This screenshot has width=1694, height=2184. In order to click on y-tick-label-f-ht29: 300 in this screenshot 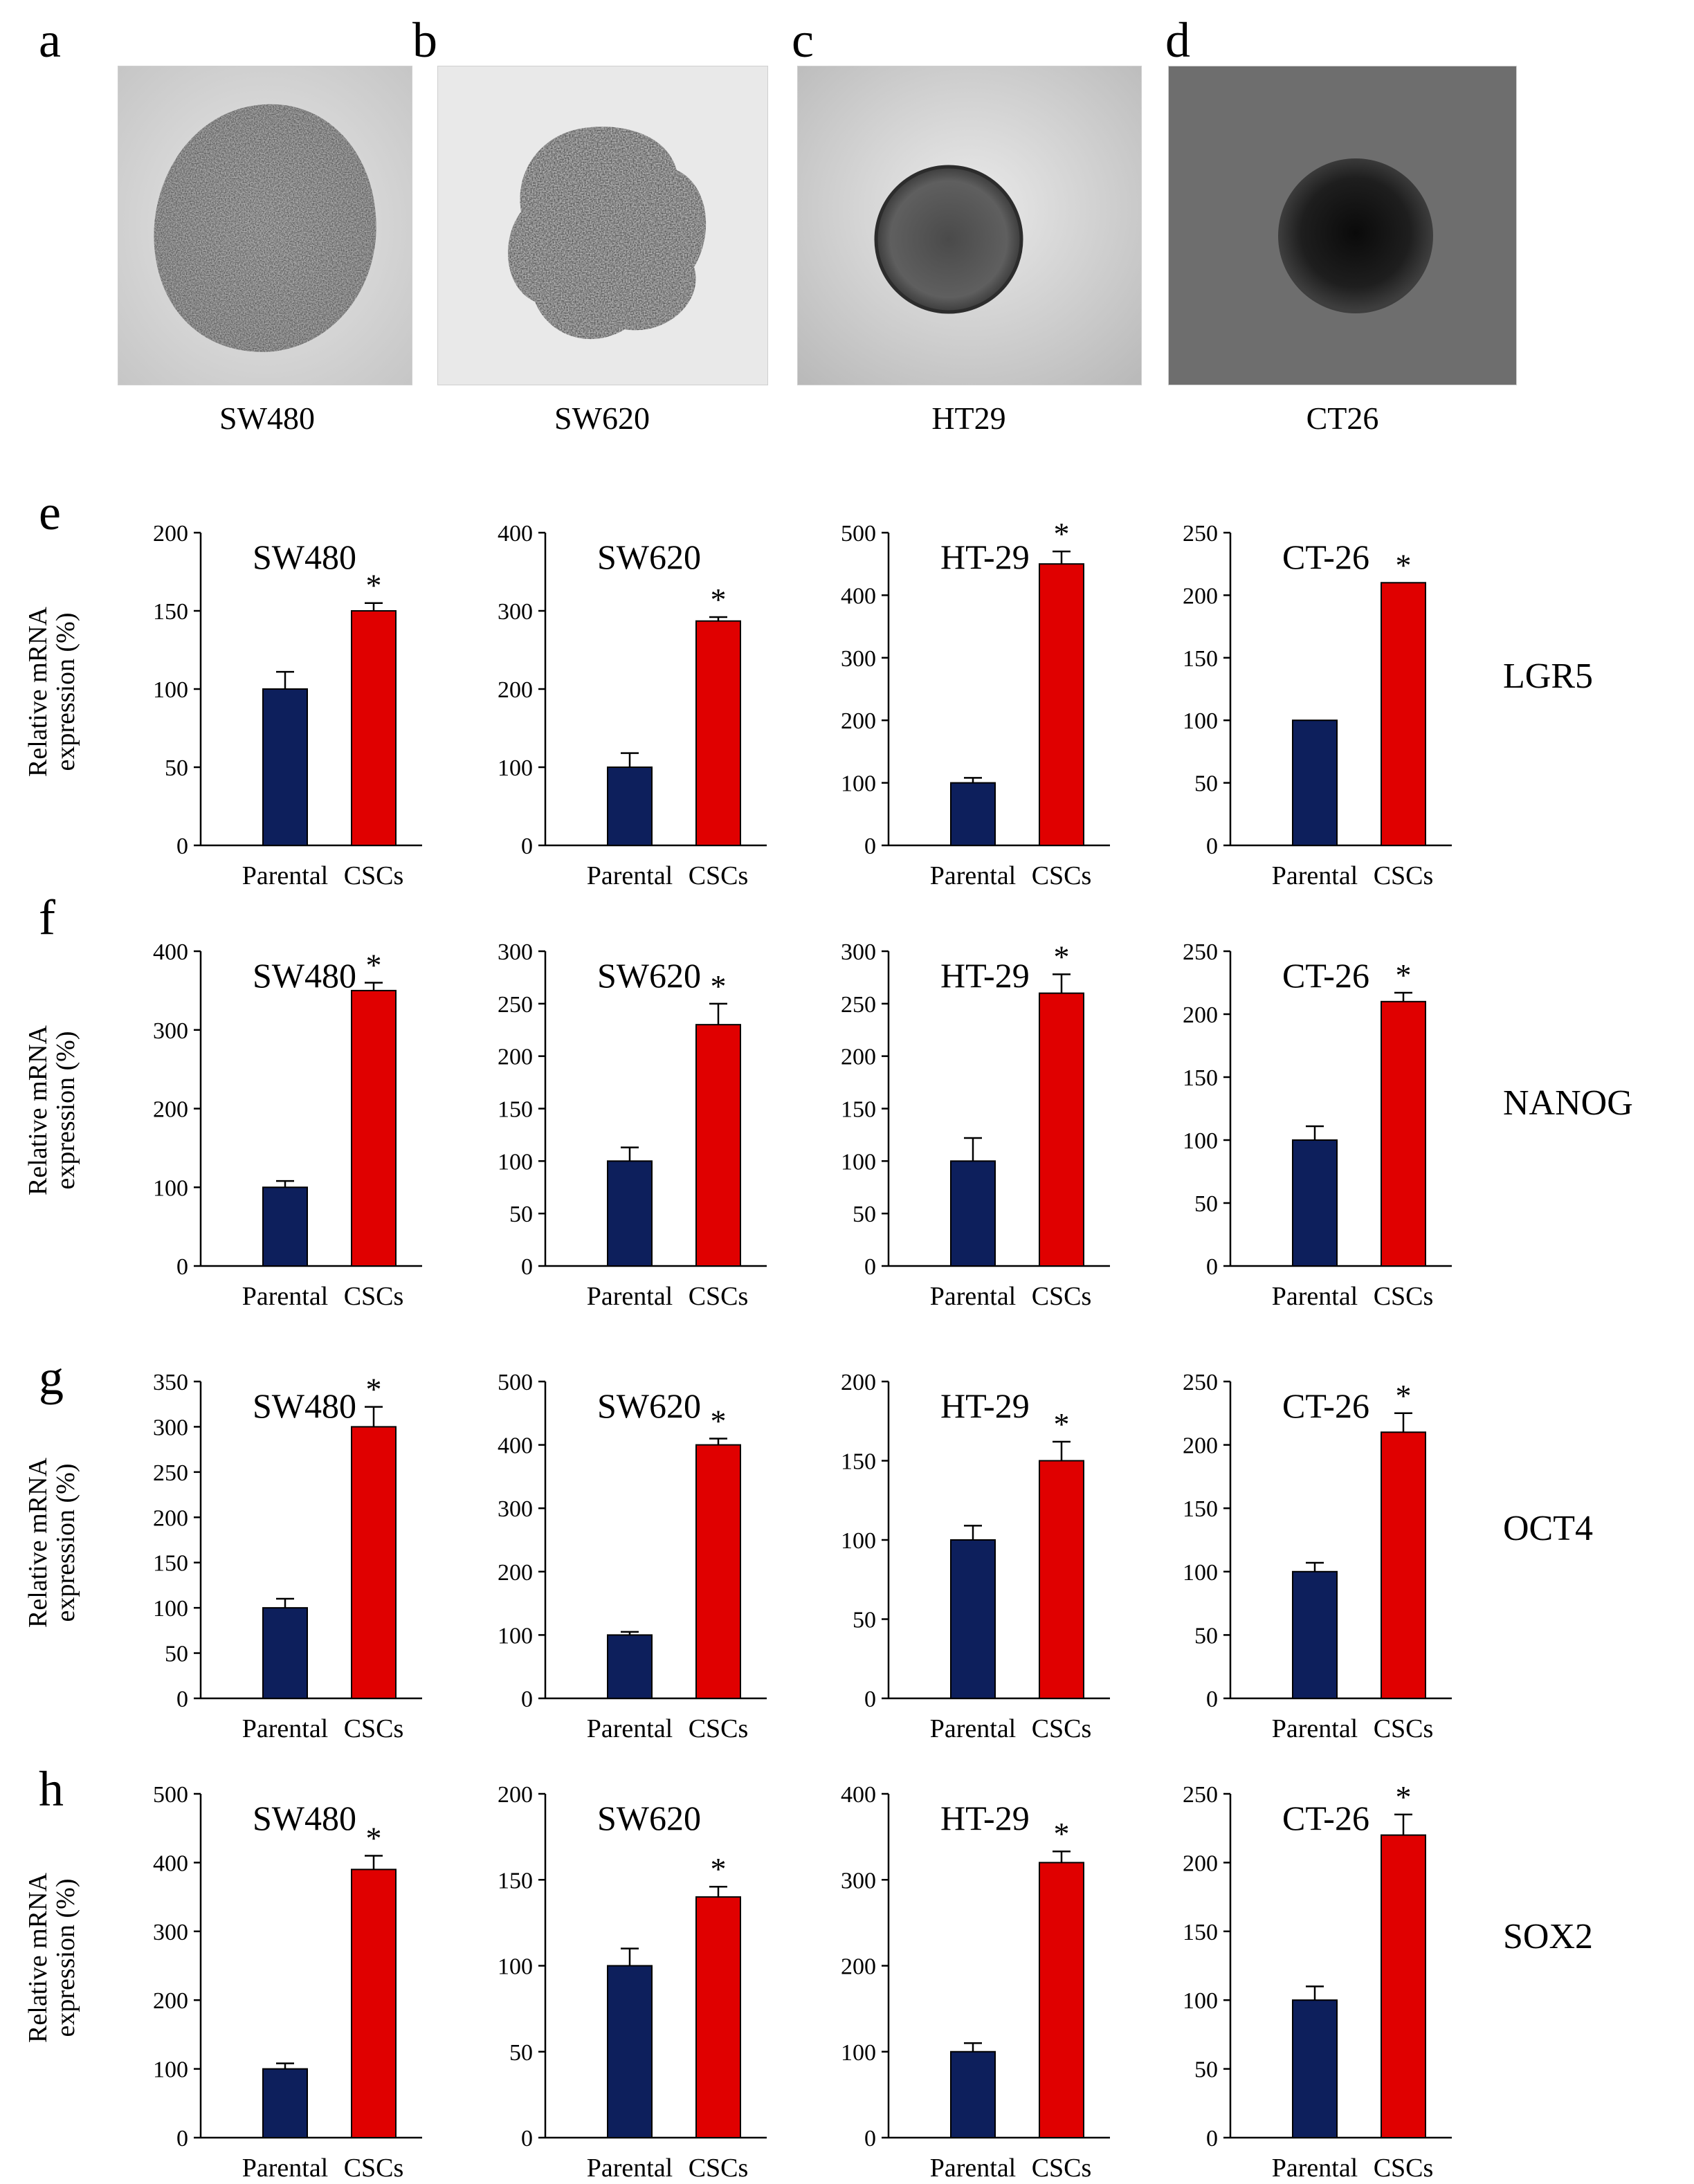, I will do `click(858, 952)`.